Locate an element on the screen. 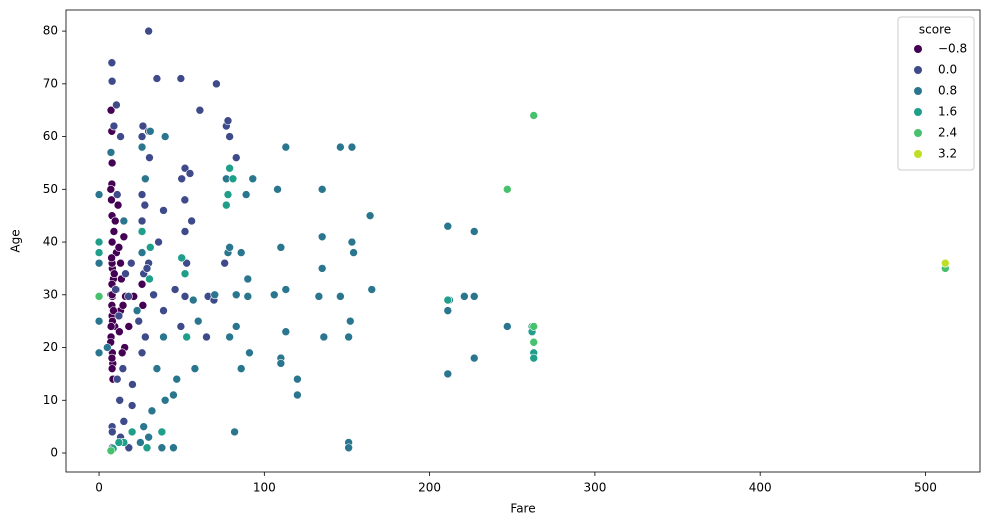 This screenshot has height=525, width=996. y-tick-label: 60 is located at coordinates (50, 136).